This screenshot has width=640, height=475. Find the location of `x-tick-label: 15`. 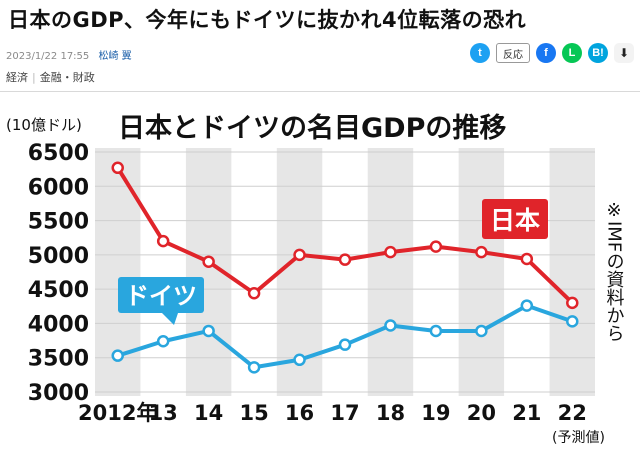

x-tick-label: 15 is located at coordinates (253, 413).